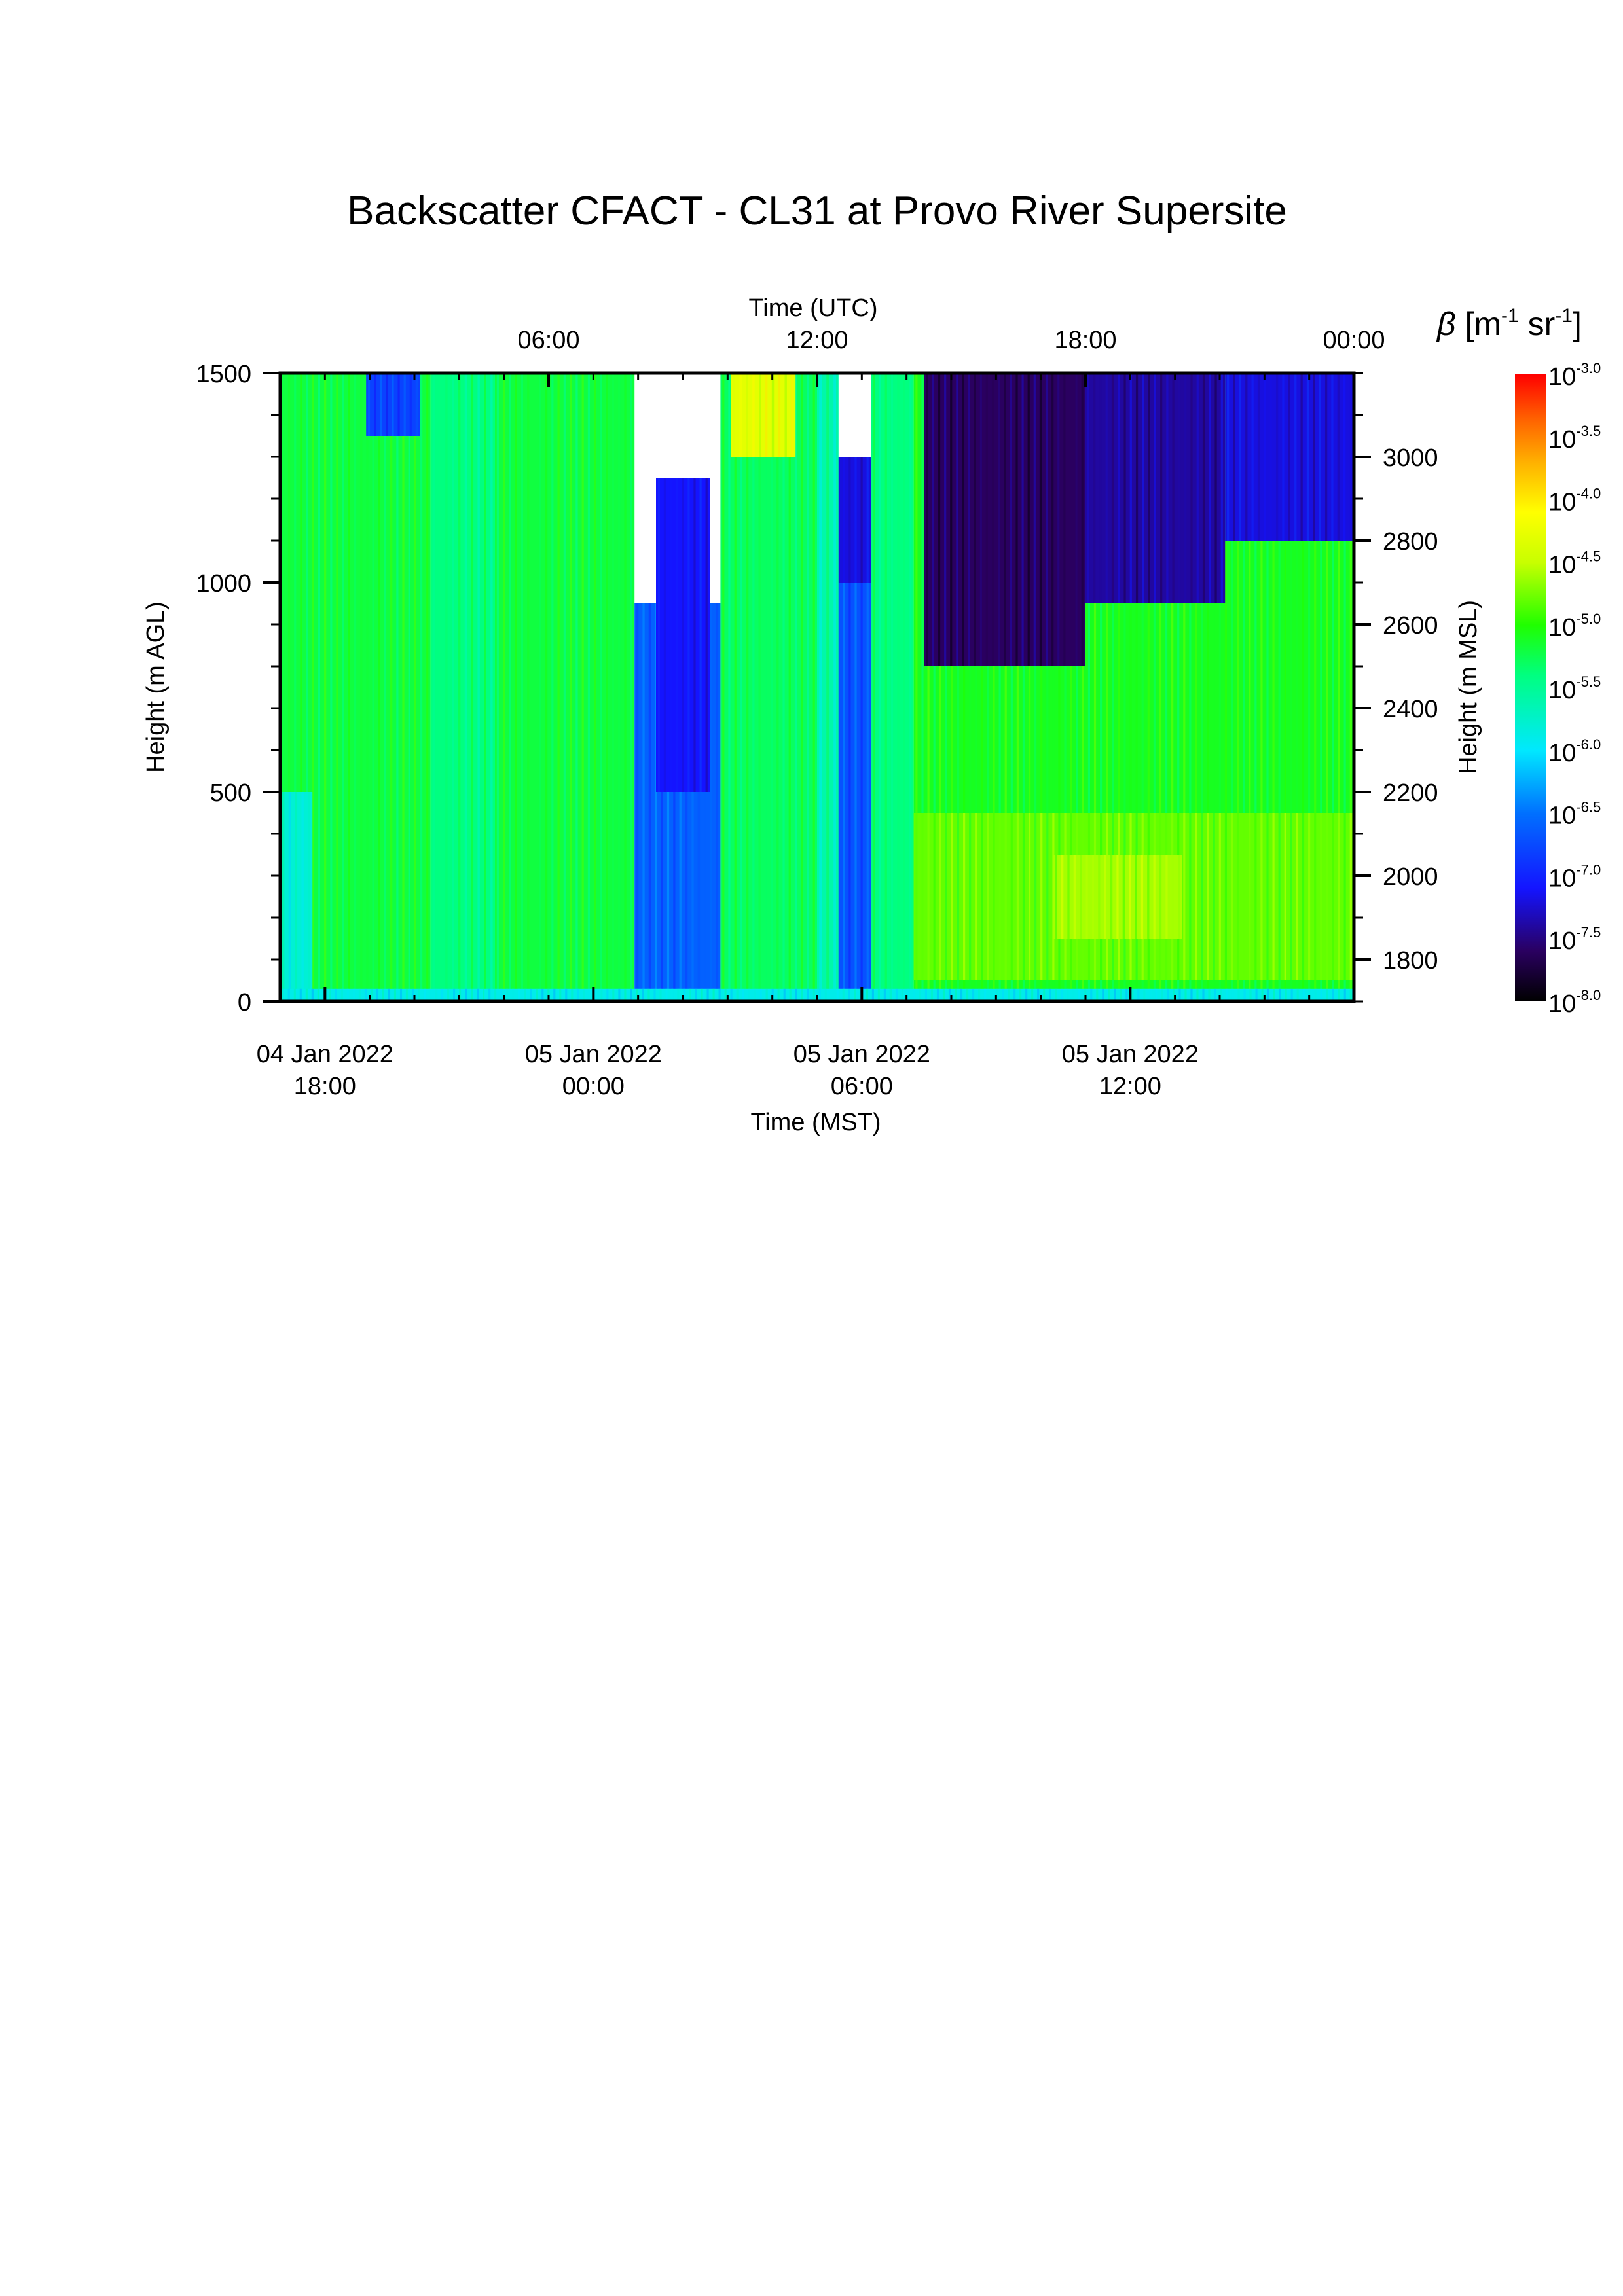 This screenshot has height=2296, width=1623. Describe the element at coordinates (1537, 324) in the screenshot. I see `units-mid: sr` at that location.